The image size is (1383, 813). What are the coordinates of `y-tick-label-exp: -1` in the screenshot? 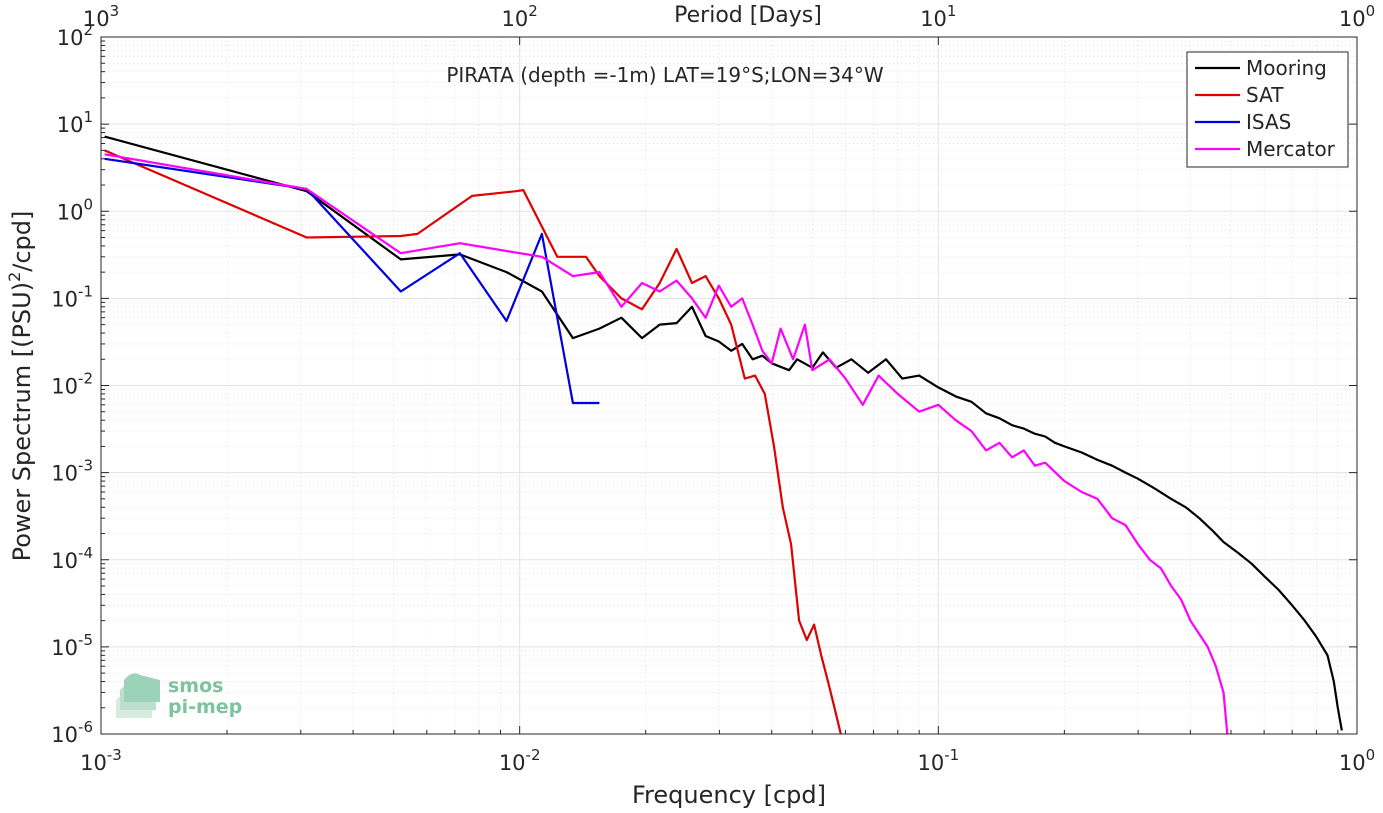 It's located at (85, 291).